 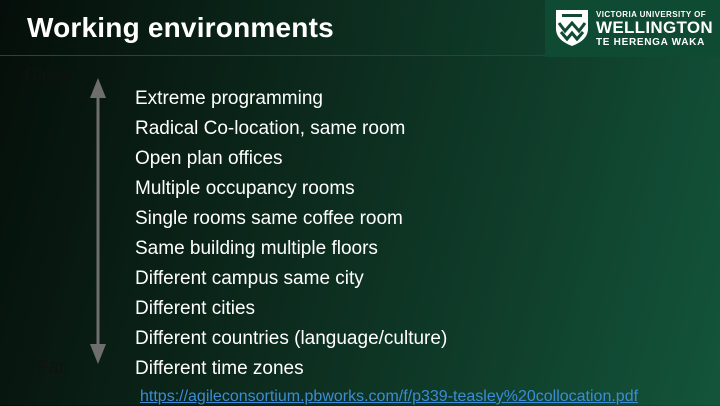 I want to click on list-item: Multiple occupancy rooms, so click(x=245, y=188).